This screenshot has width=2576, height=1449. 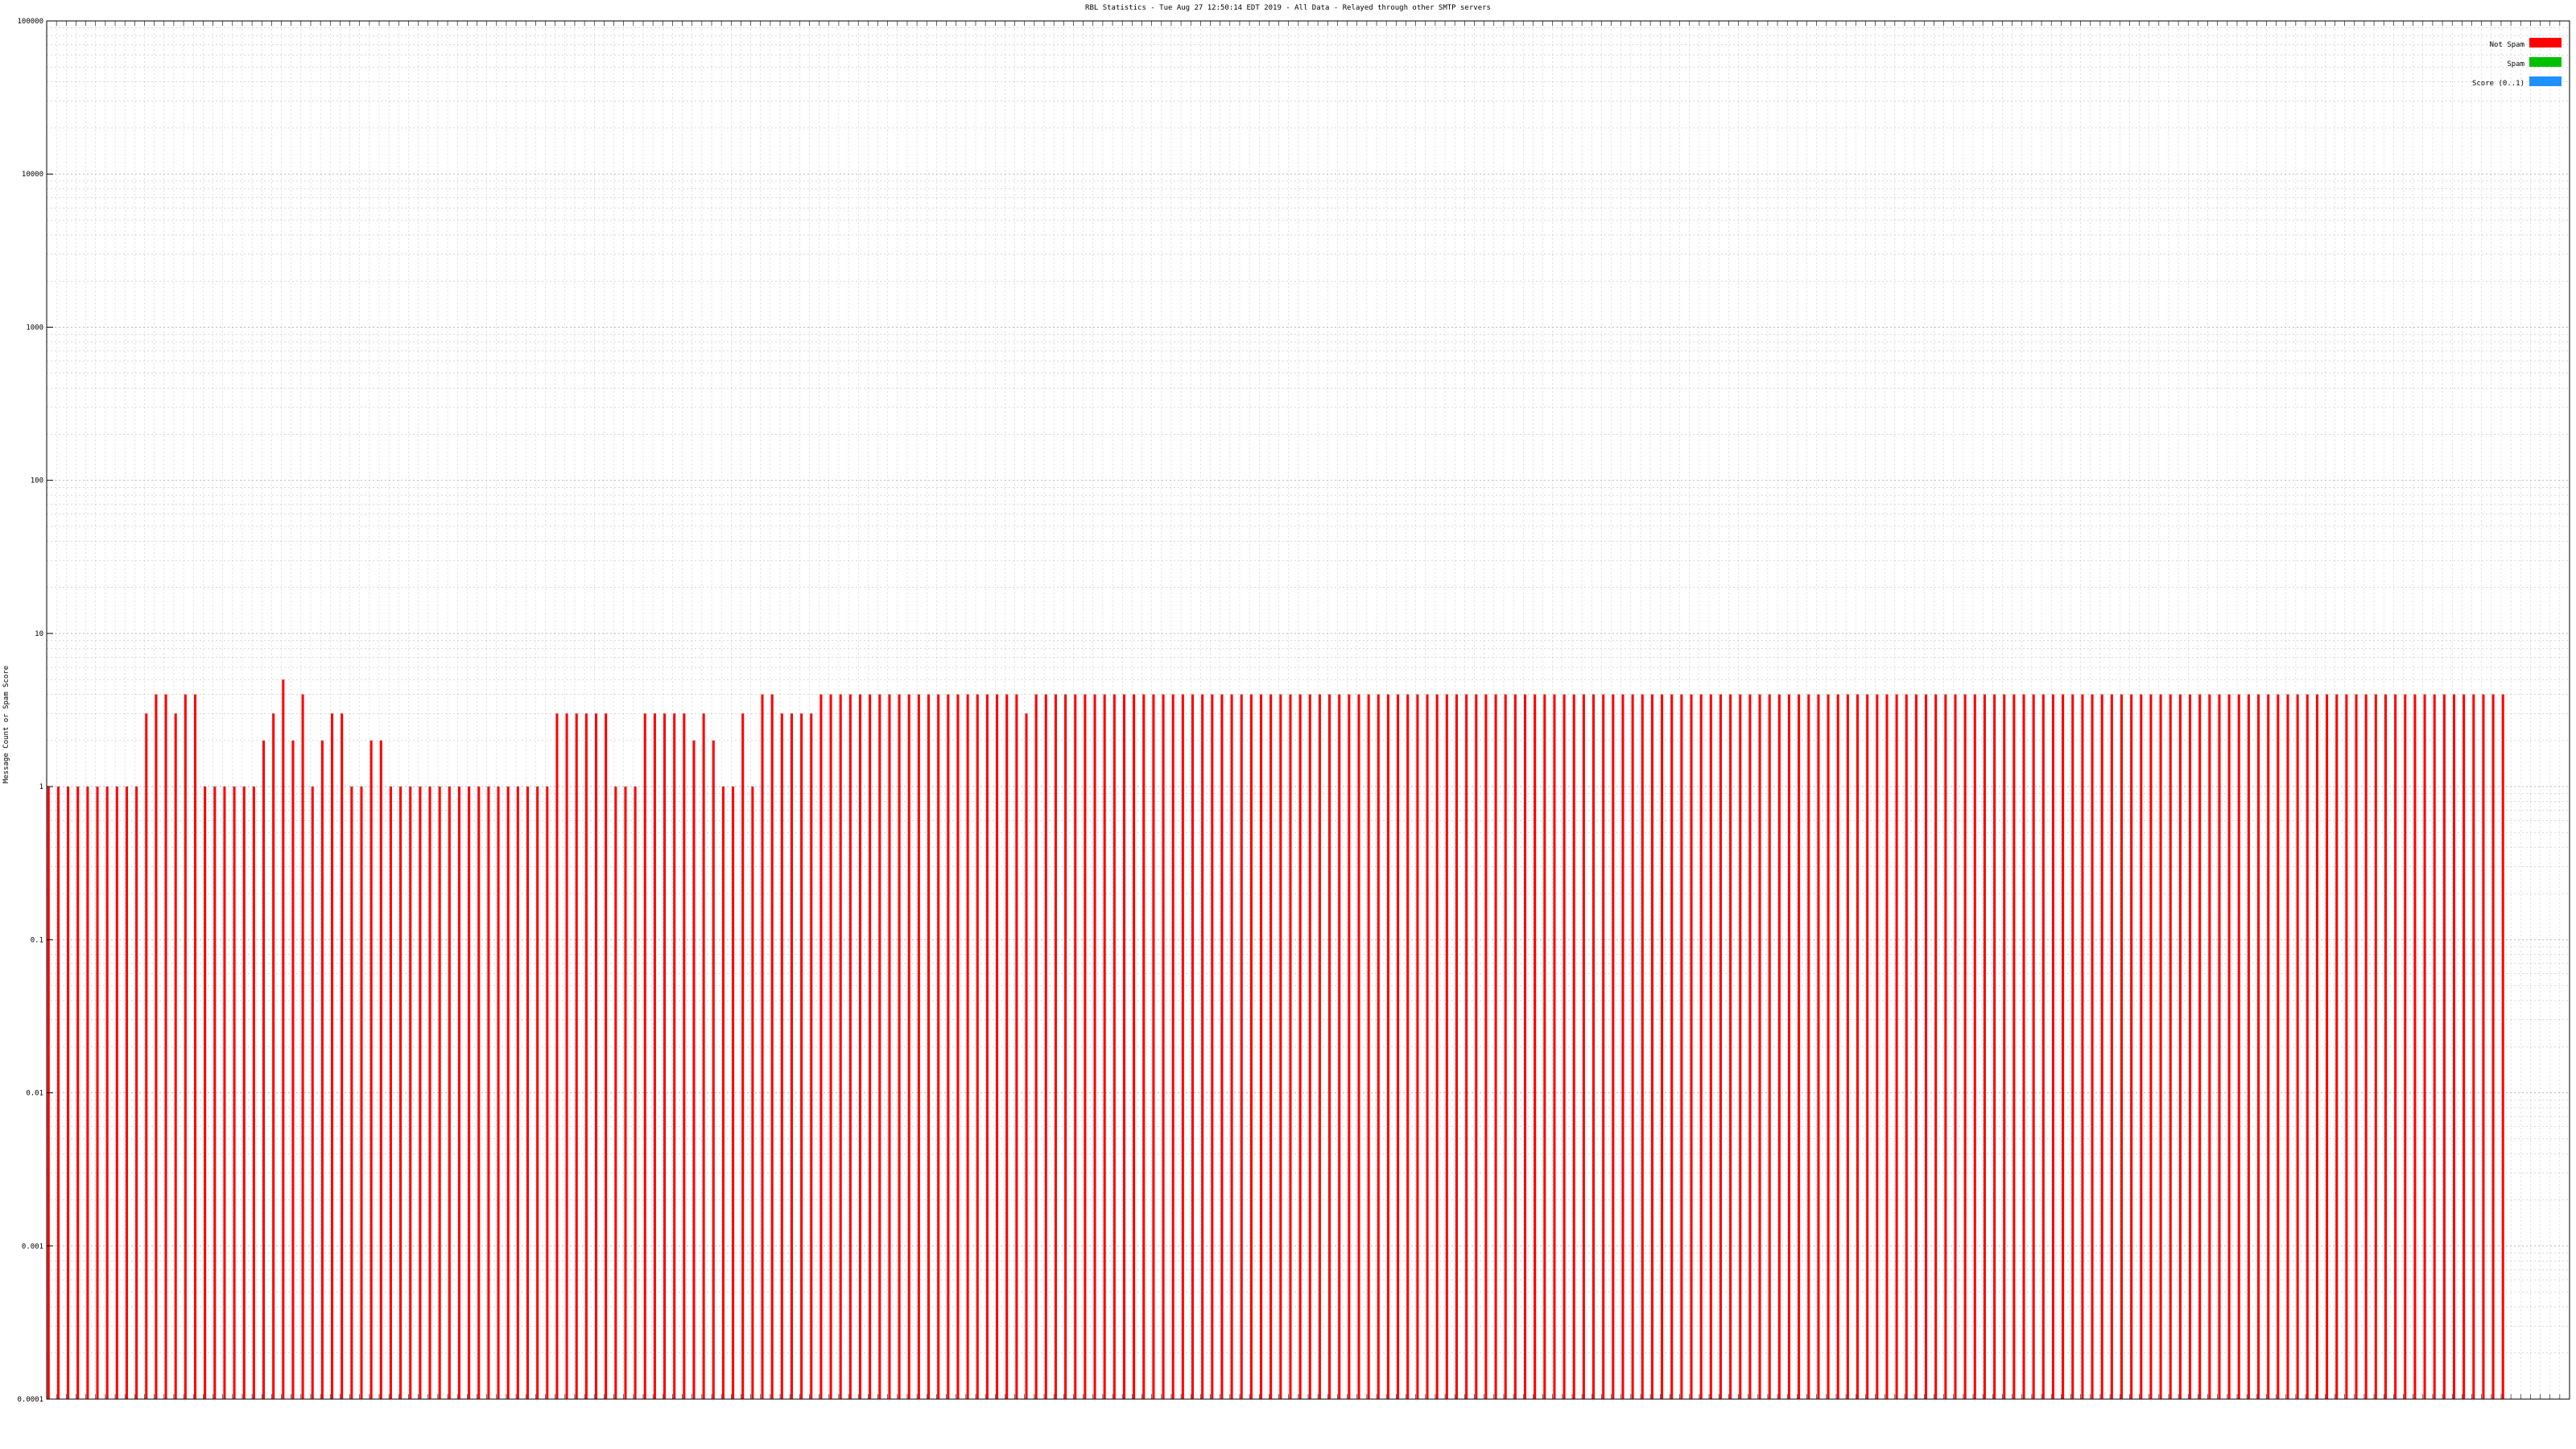 What do you see at coordinates (2515, 64) in the screenshot?
I see `legend-spam-label: Spam` at bounding box center [2515, 64].